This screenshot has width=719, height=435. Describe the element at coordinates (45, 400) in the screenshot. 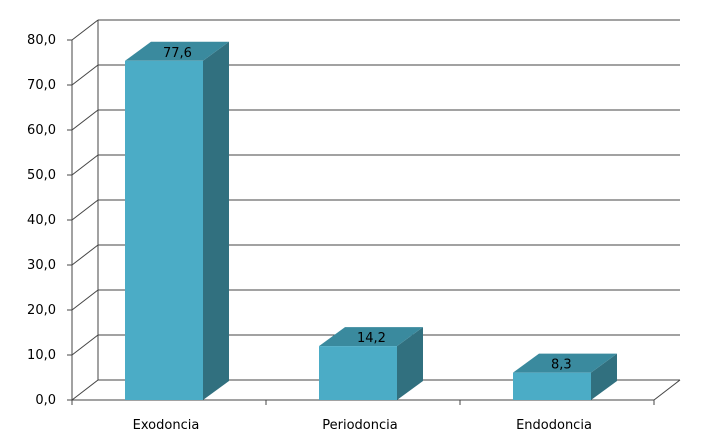

I see `y-tick-label: 0,0` at that location.